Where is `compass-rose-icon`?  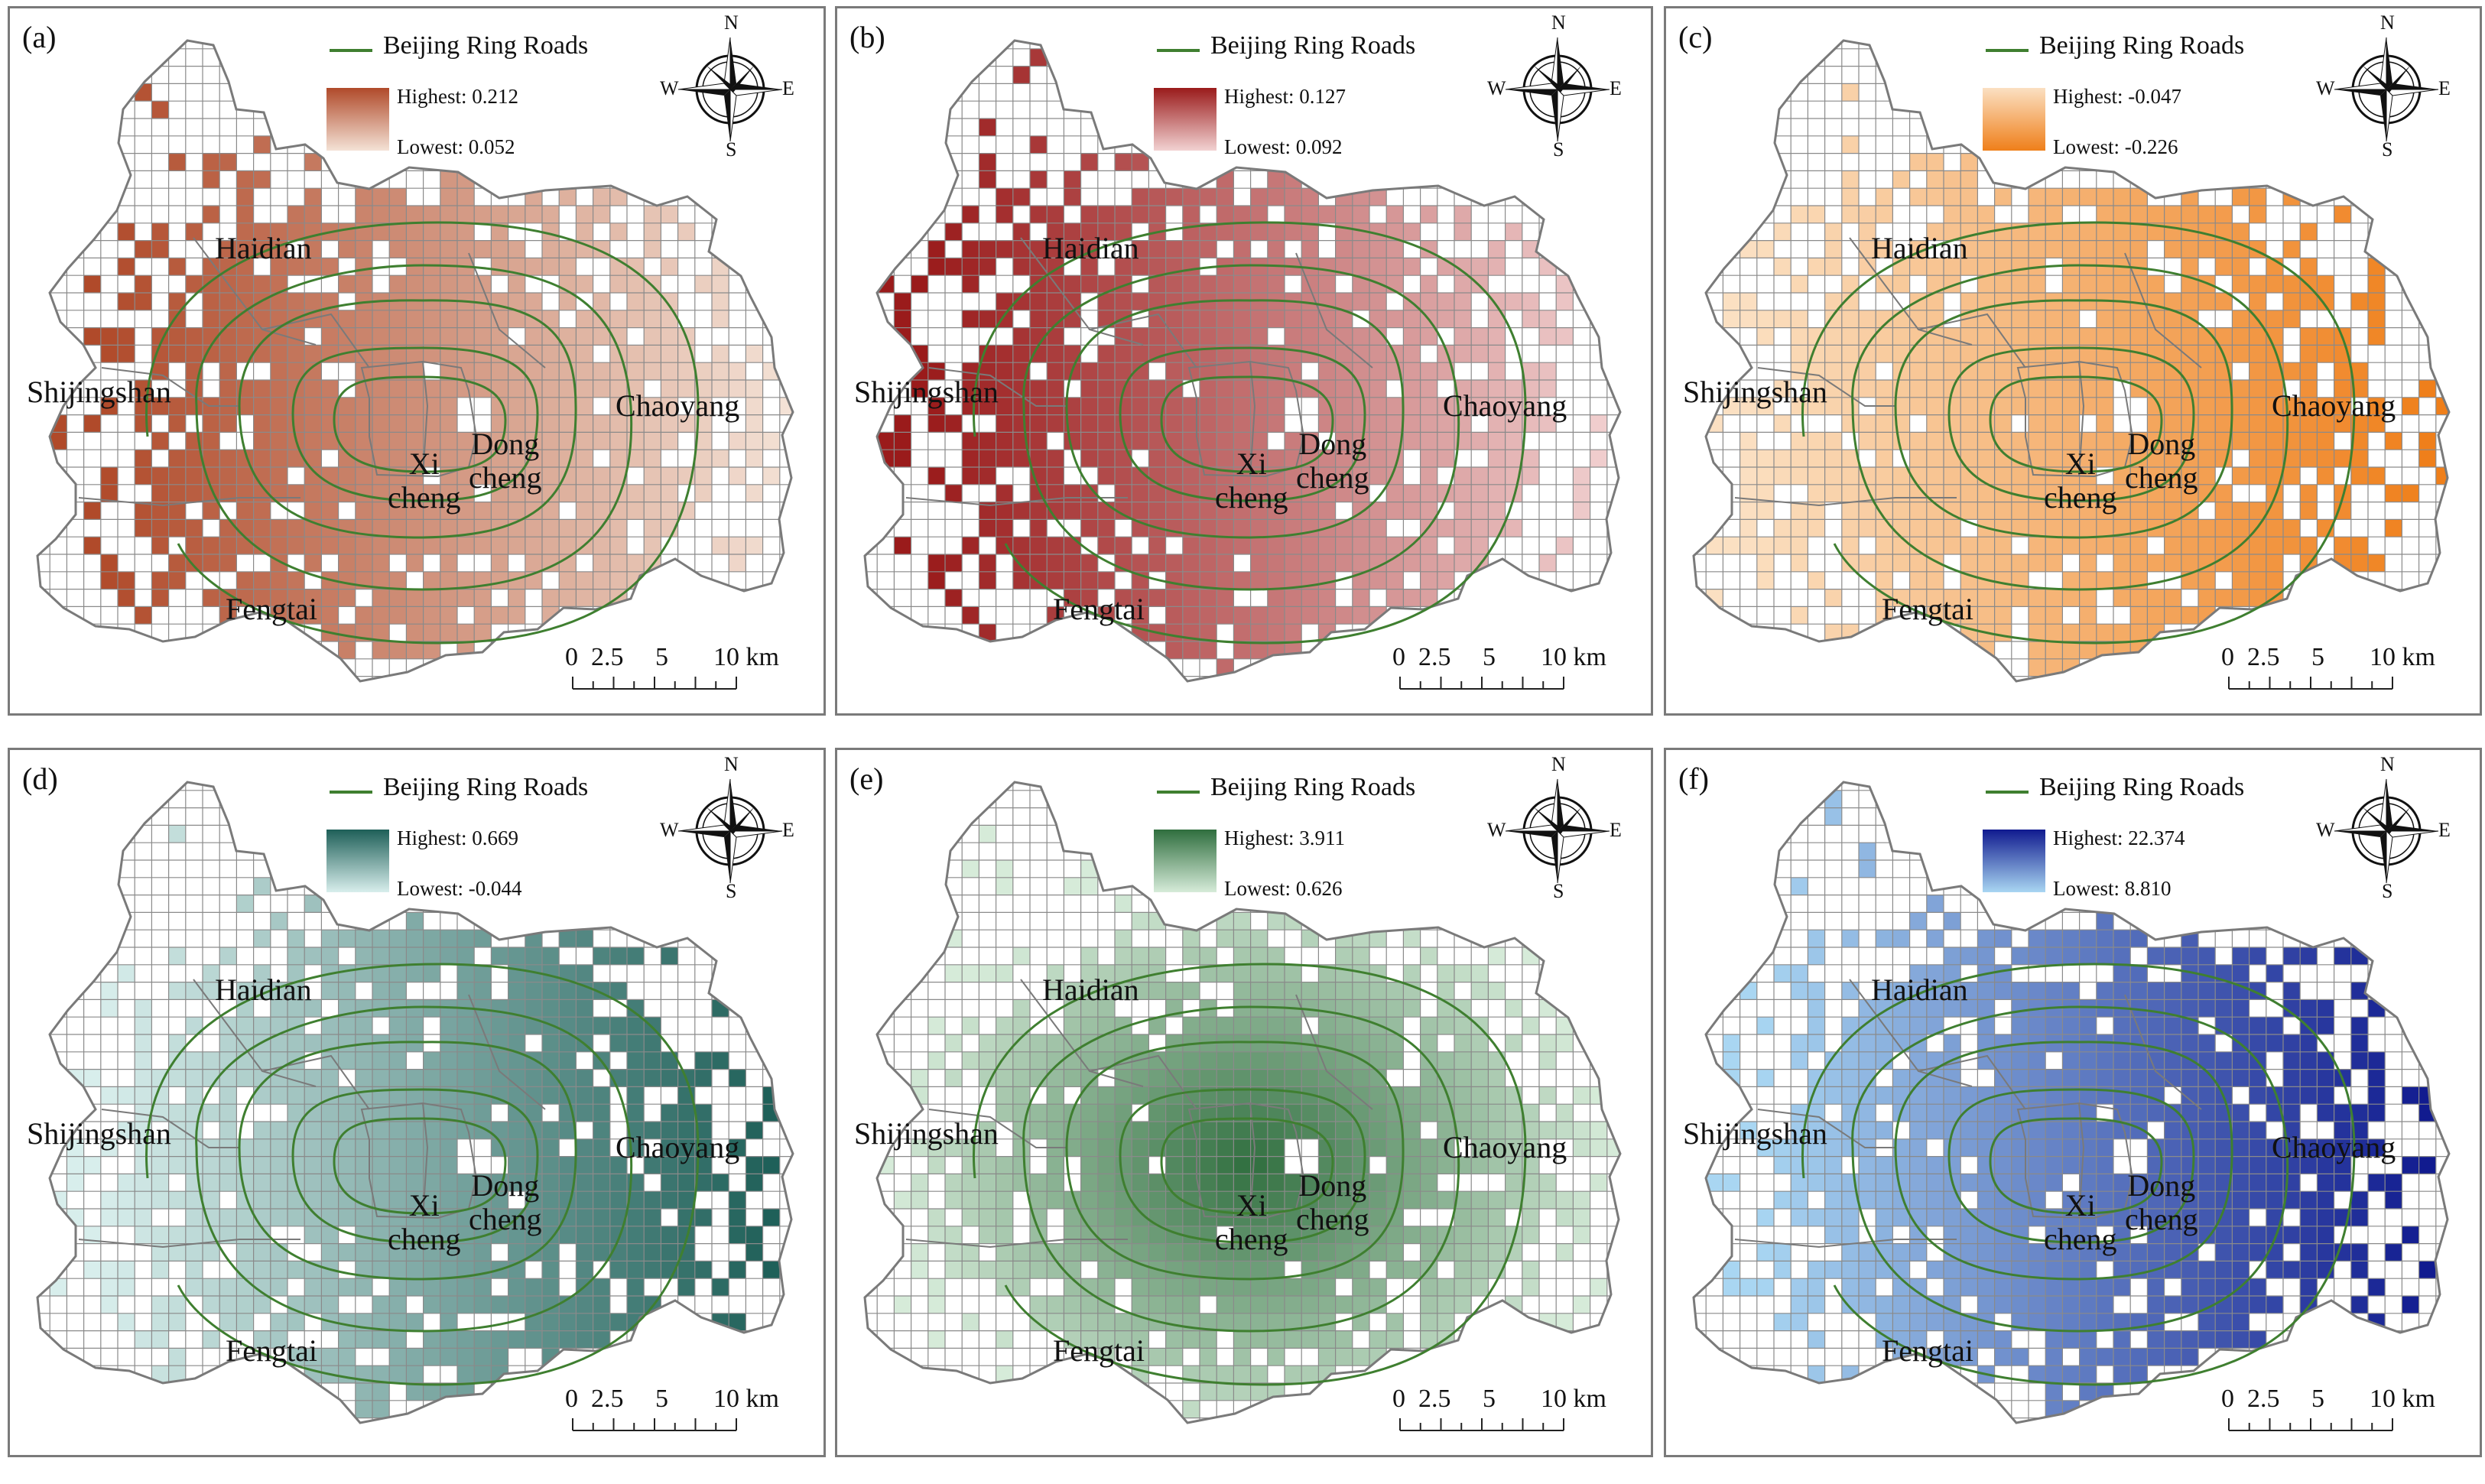
compass-rose-icon is located at coordinates (730, 831).